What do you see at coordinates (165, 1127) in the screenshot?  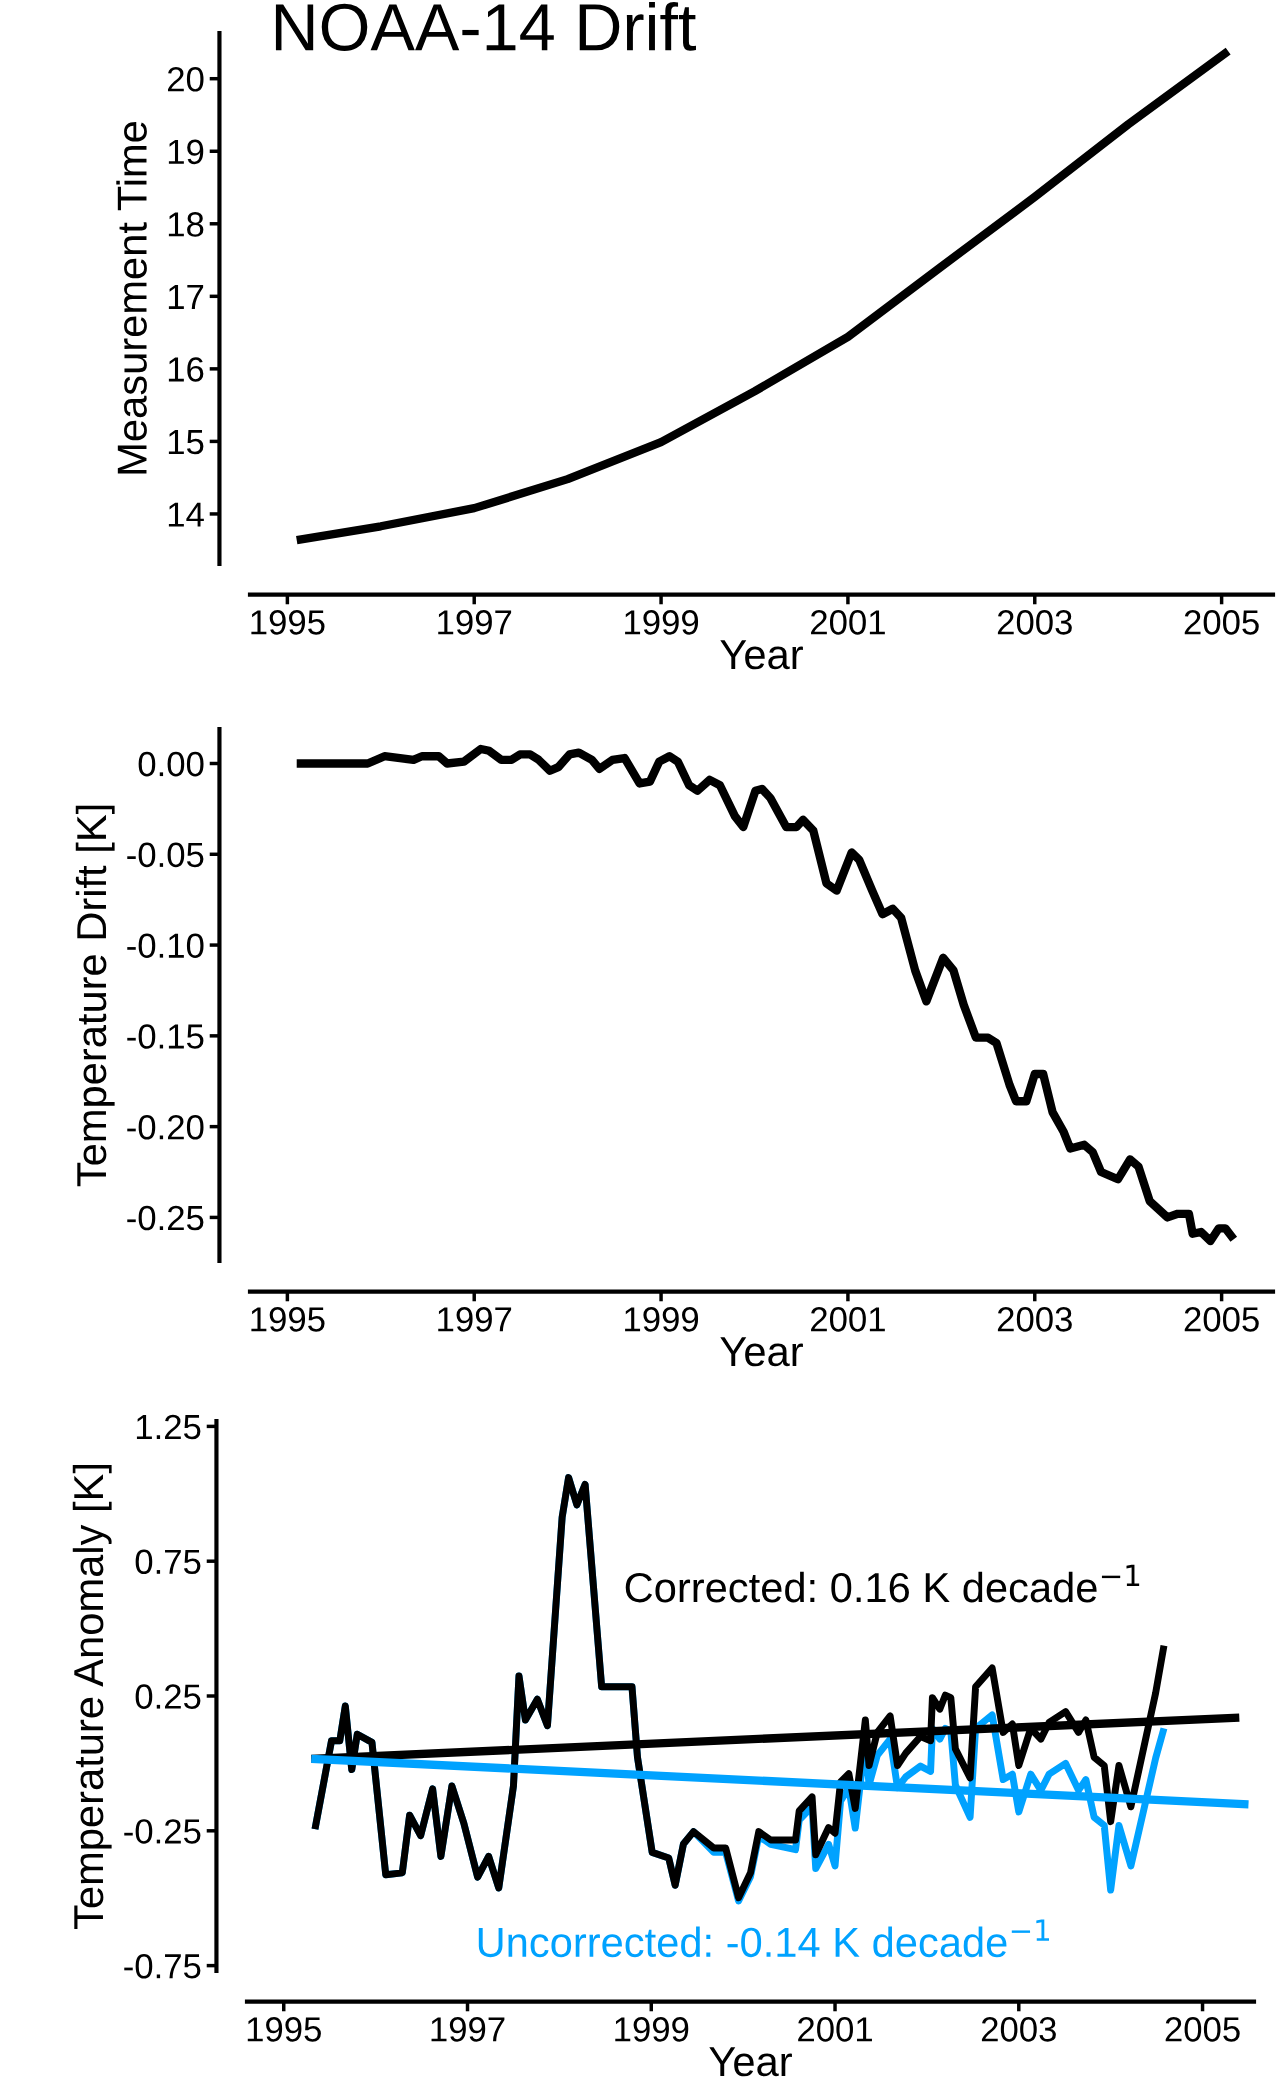 I see `y-tick-label: -0.20` at bounding box center [165, 1127].